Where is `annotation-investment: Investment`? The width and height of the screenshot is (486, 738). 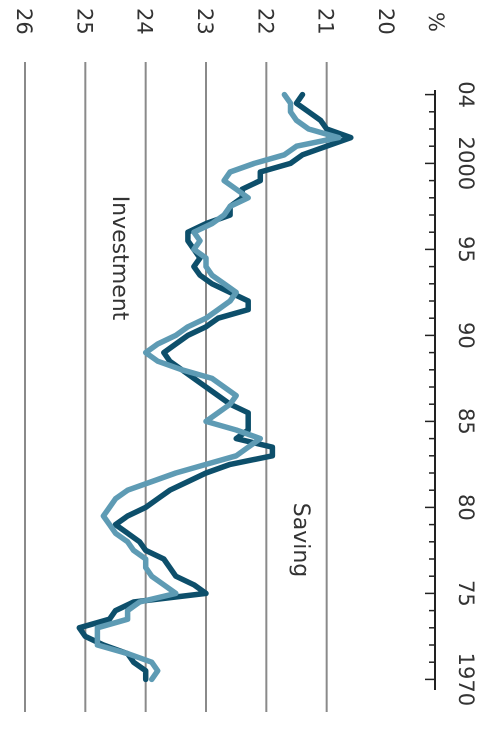 annotation-investment: Investment is located at coordinates (119, 258).